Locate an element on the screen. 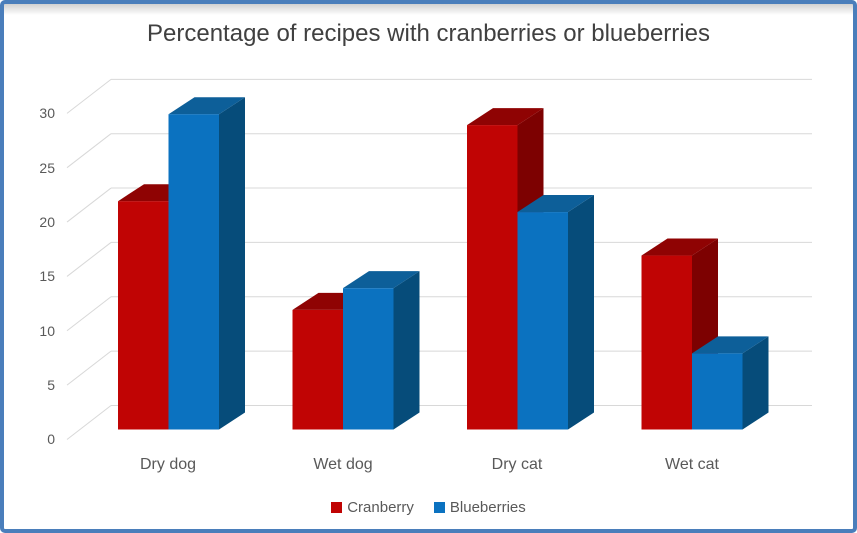 This screenshot has width=857, height=533. bar-cranberry-wet-cat-front is located at coordinates (666, 342).